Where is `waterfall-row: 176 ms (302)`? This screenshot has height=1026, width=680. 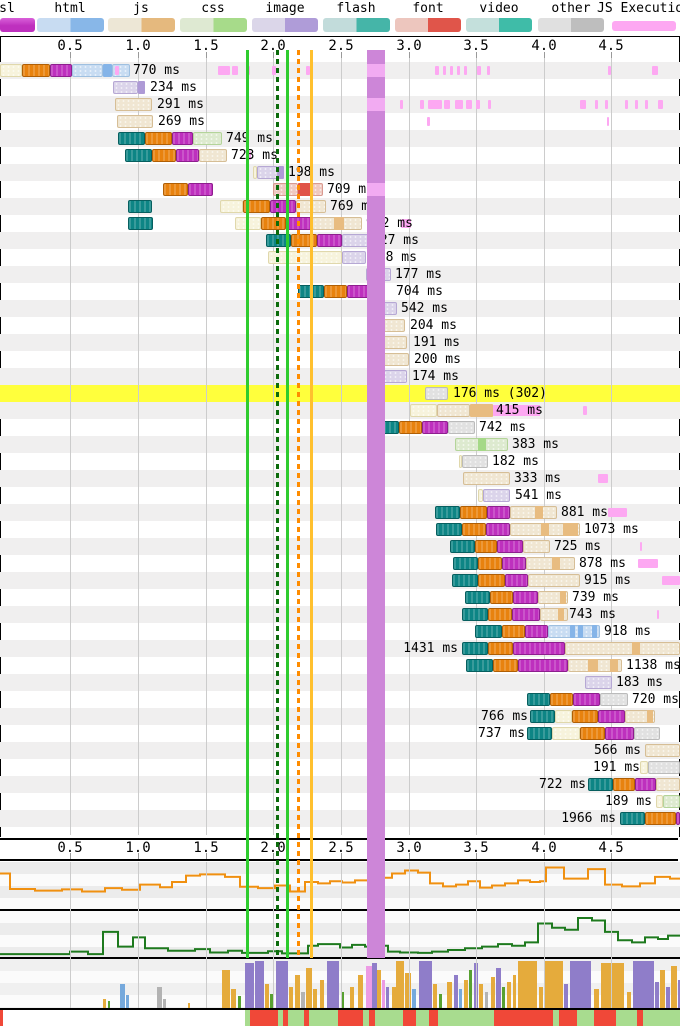 waterfall-row: 176 ms (302) is located at coordinates (340, 393).